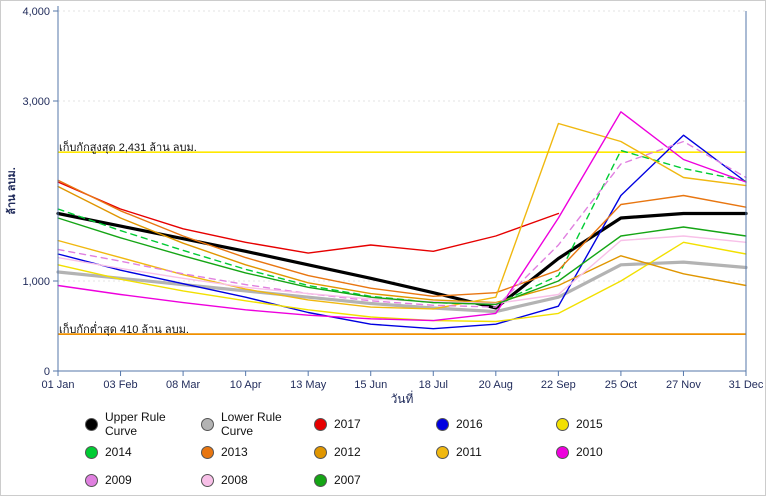  I want to click on legend-item-2013: 2013, so click(257, 452).